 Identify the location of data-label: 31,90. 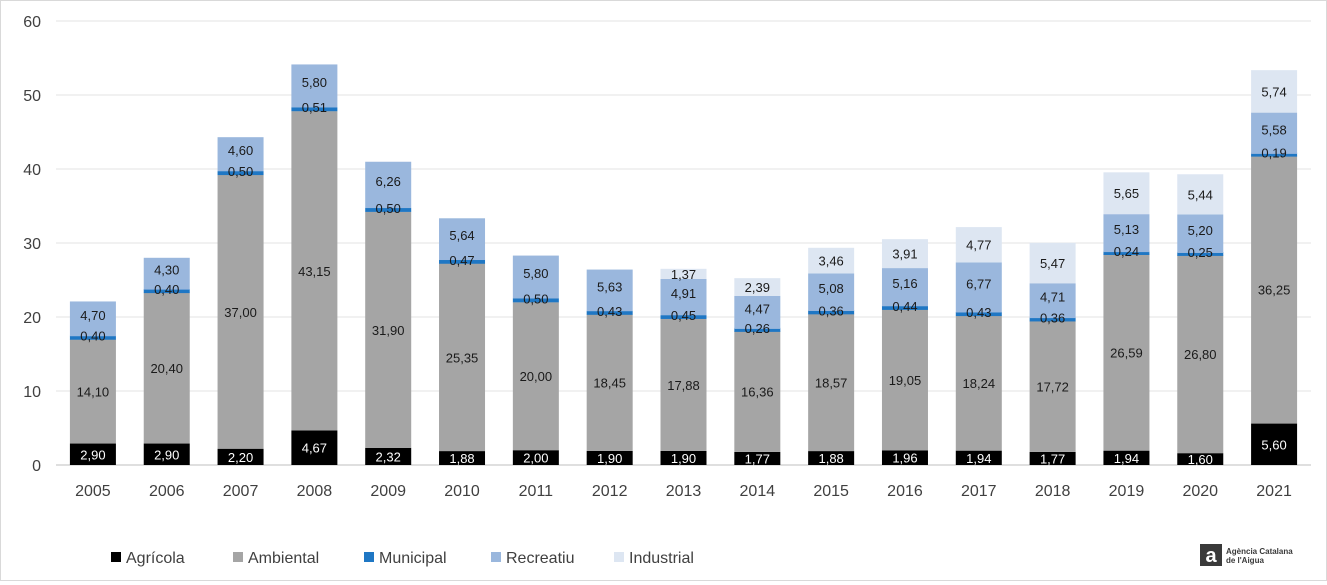
(388, 330).